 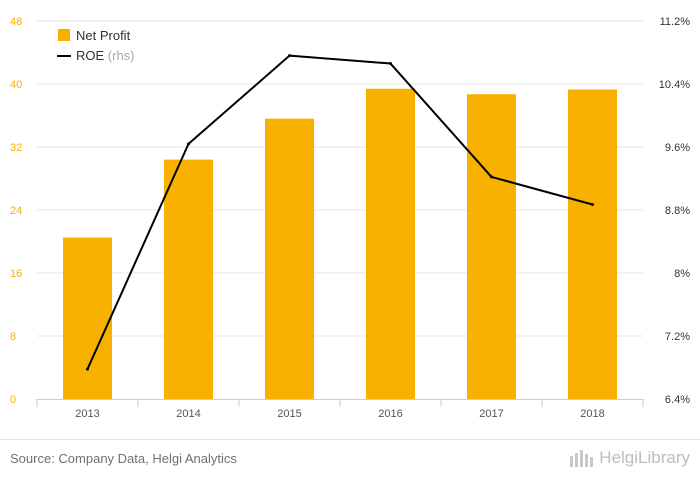 What do you see at coordinates (121, 55) in the screenshot?
I see `legend-rhs-note: (rhs)` at bounding box center [121, 55].